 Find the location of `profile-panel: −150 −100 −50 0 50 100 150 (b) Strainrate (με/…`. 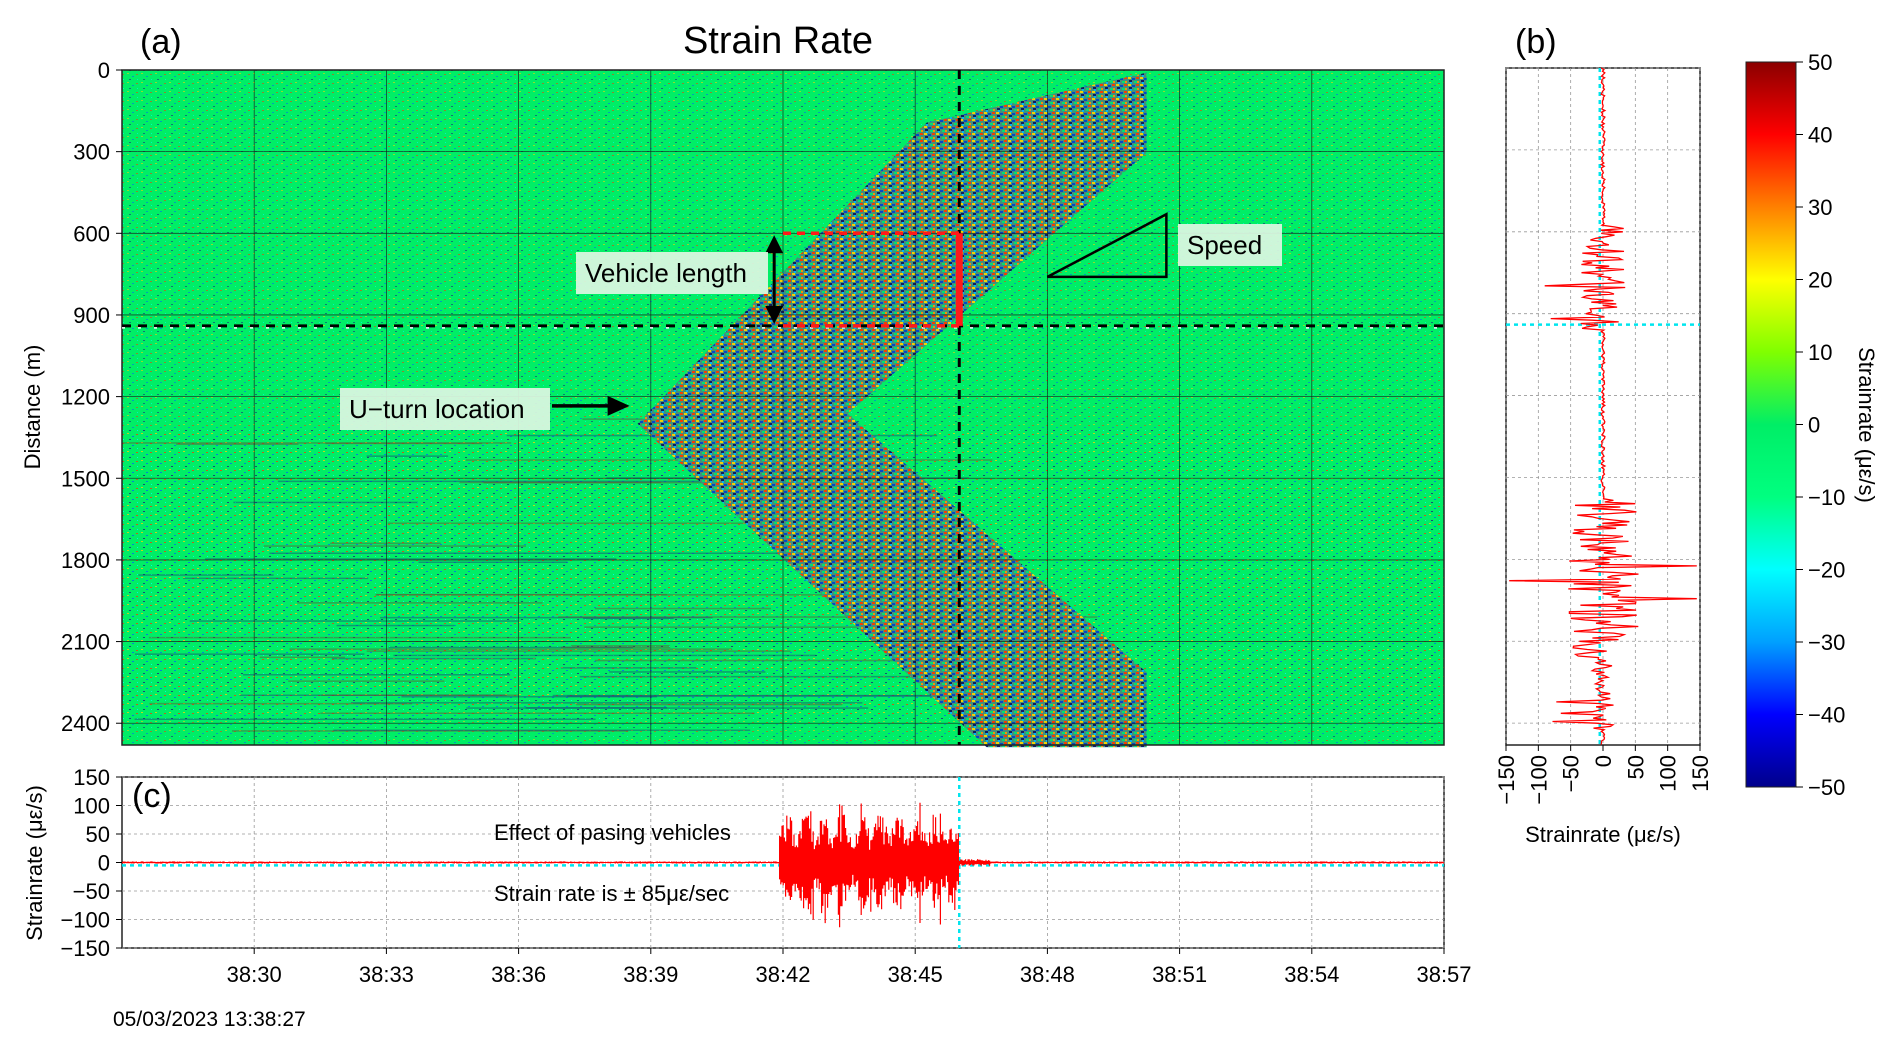

profile-panel: −150 −100 −50 0 50 100 150 (b) Strainrate (με/… is located at coordinates (1603, 435).